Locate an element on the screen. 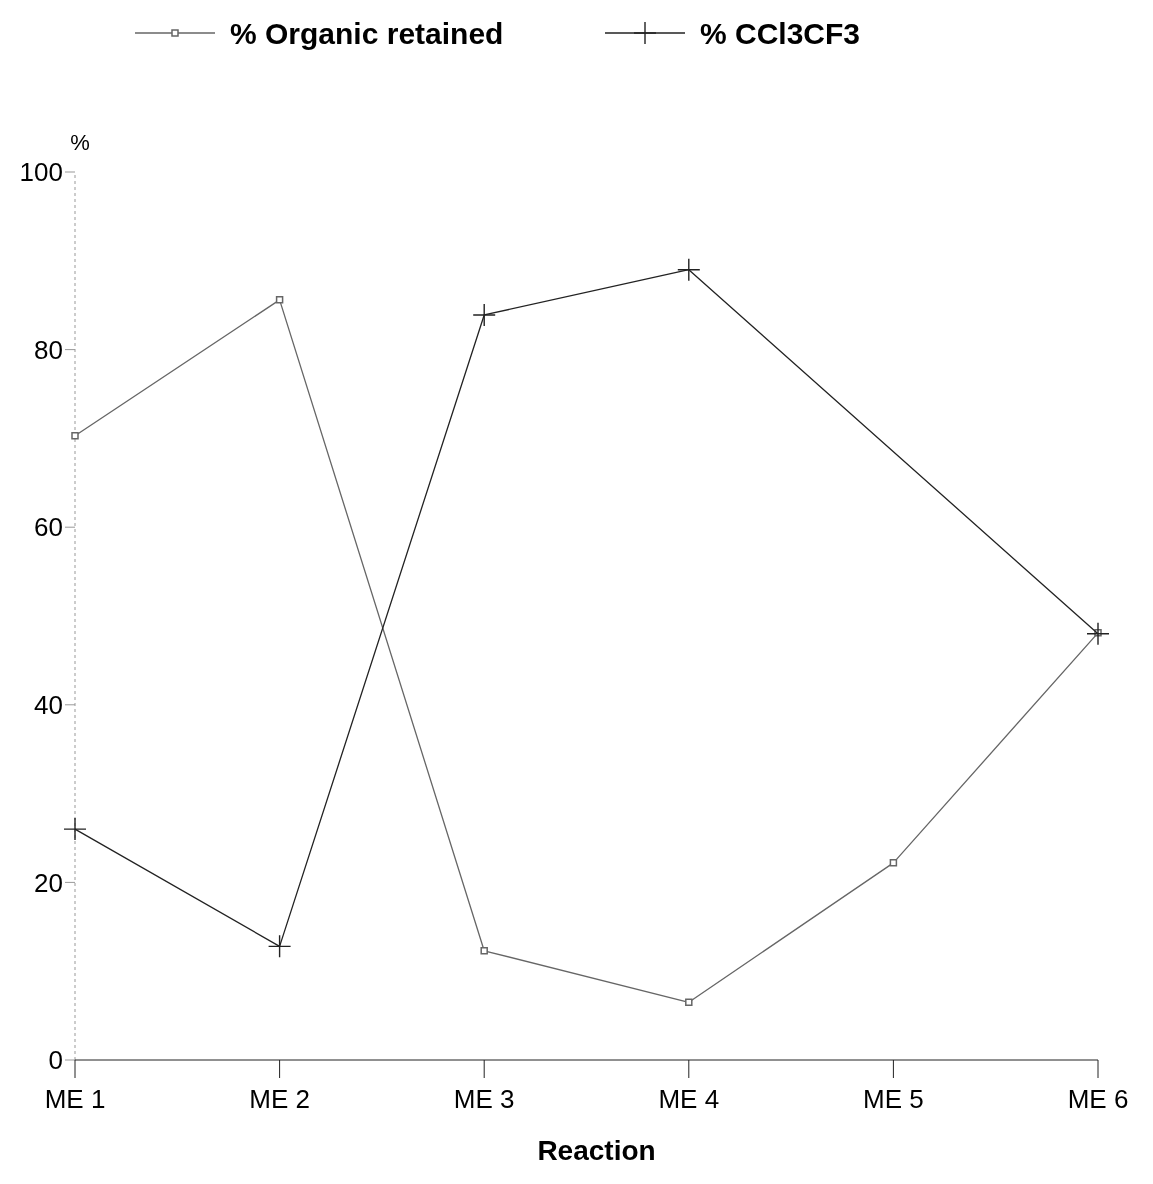 This screenshot has height=1184, width=1153. y-tick-label: 80 is located at coordinates (48, 349).